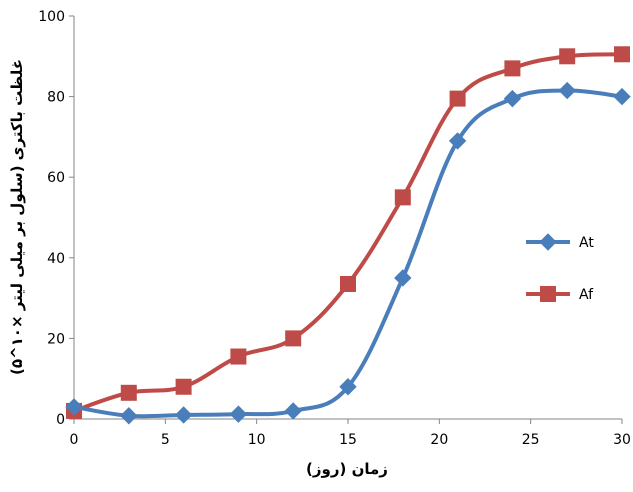 This screenshot has width=633, height=492. Describe the element at coordinates (548, 294) in the screenshot. I see `legend-marker-af` at that location.